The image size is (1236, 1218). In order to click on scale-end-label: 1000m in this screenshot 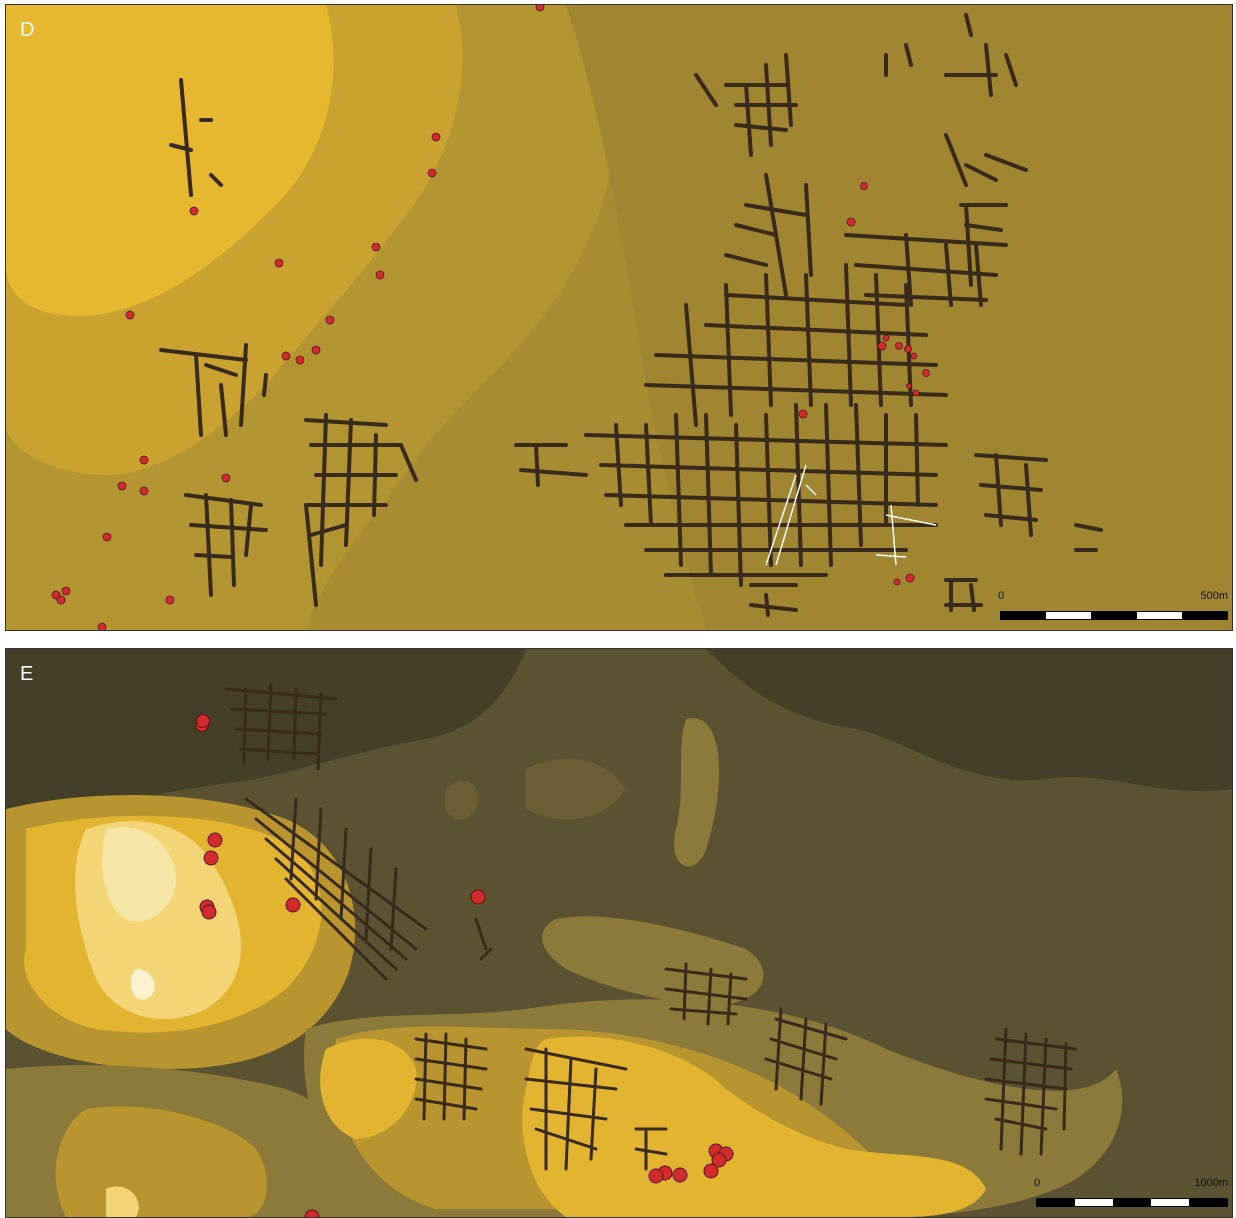, I will do `click(1211, 1183)`.